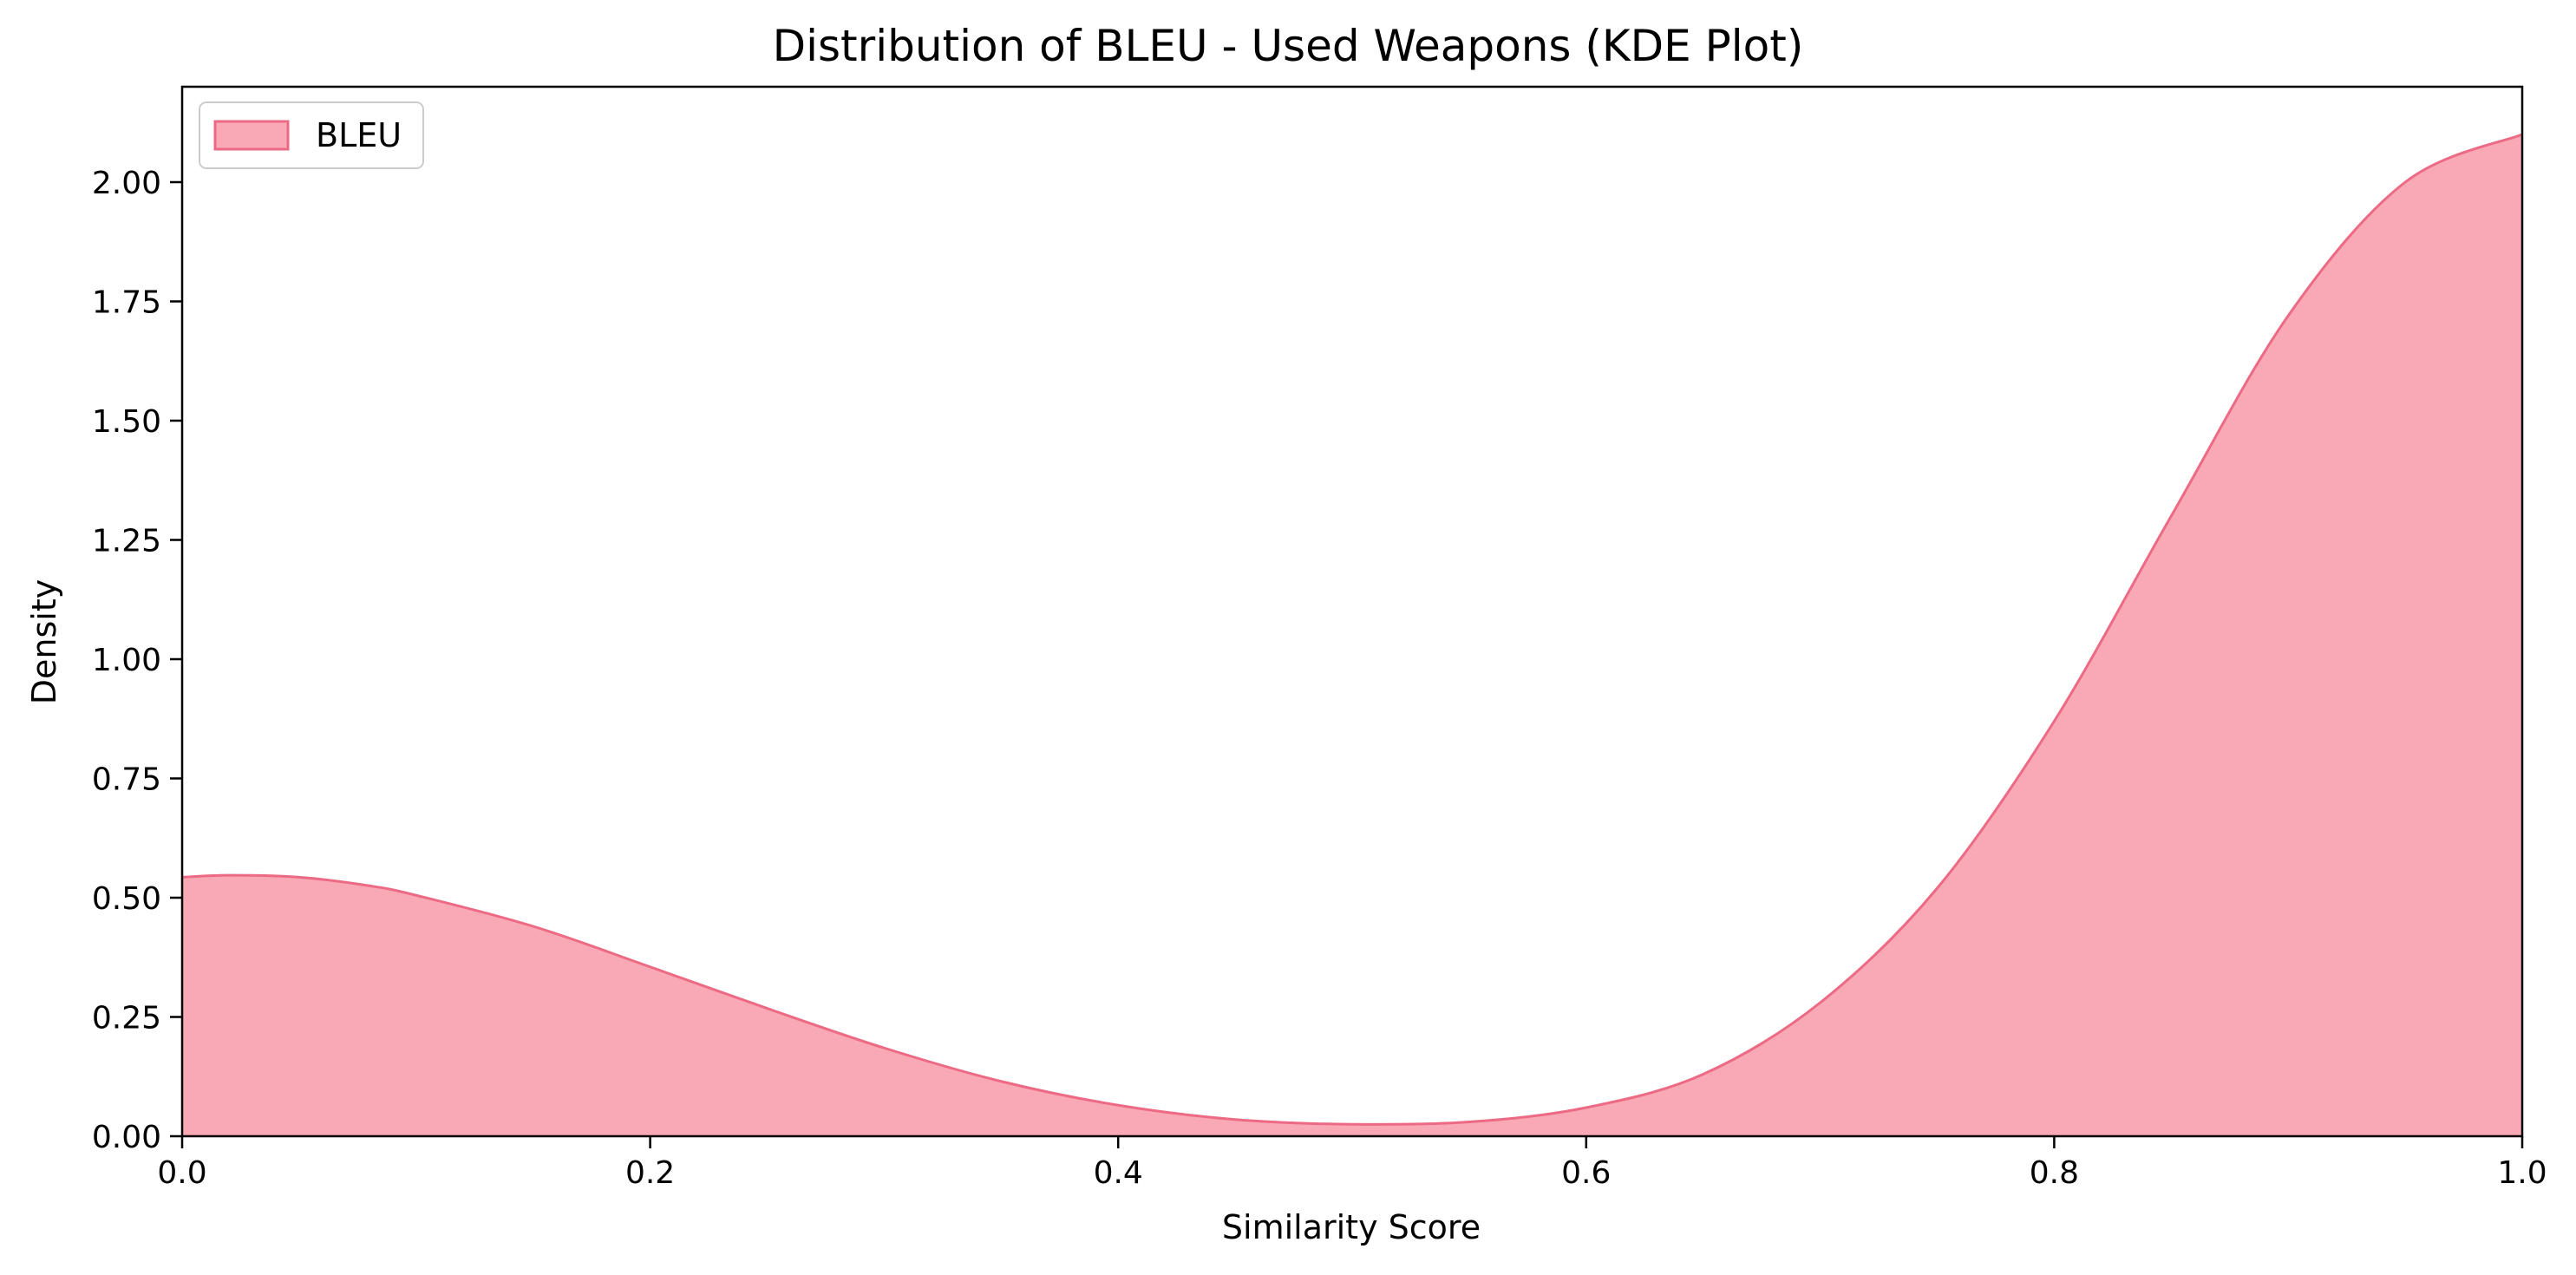  What do you see at coordinates (1352, 1163) in the screenshot?
I see `x-axis: 0.0 0.2 0.4 0.6 0.8 1.0` at bounding box center [1352, 1163].